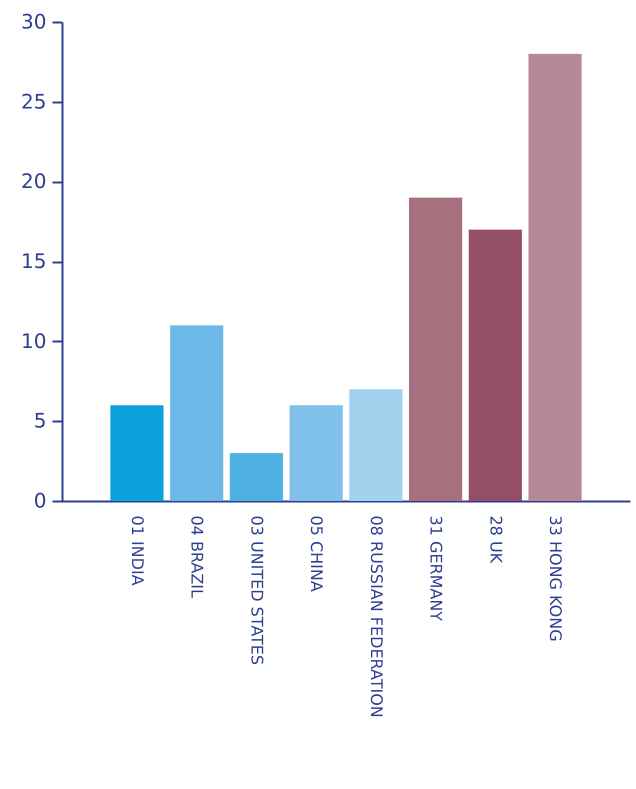 Image resolution: width=636 pixels, height=789 pixels. What do you see at coordinates (436, 569) in the screenshot?
I see `x-tick-label: 31 GERMANY` at bounding box center [436, 569].